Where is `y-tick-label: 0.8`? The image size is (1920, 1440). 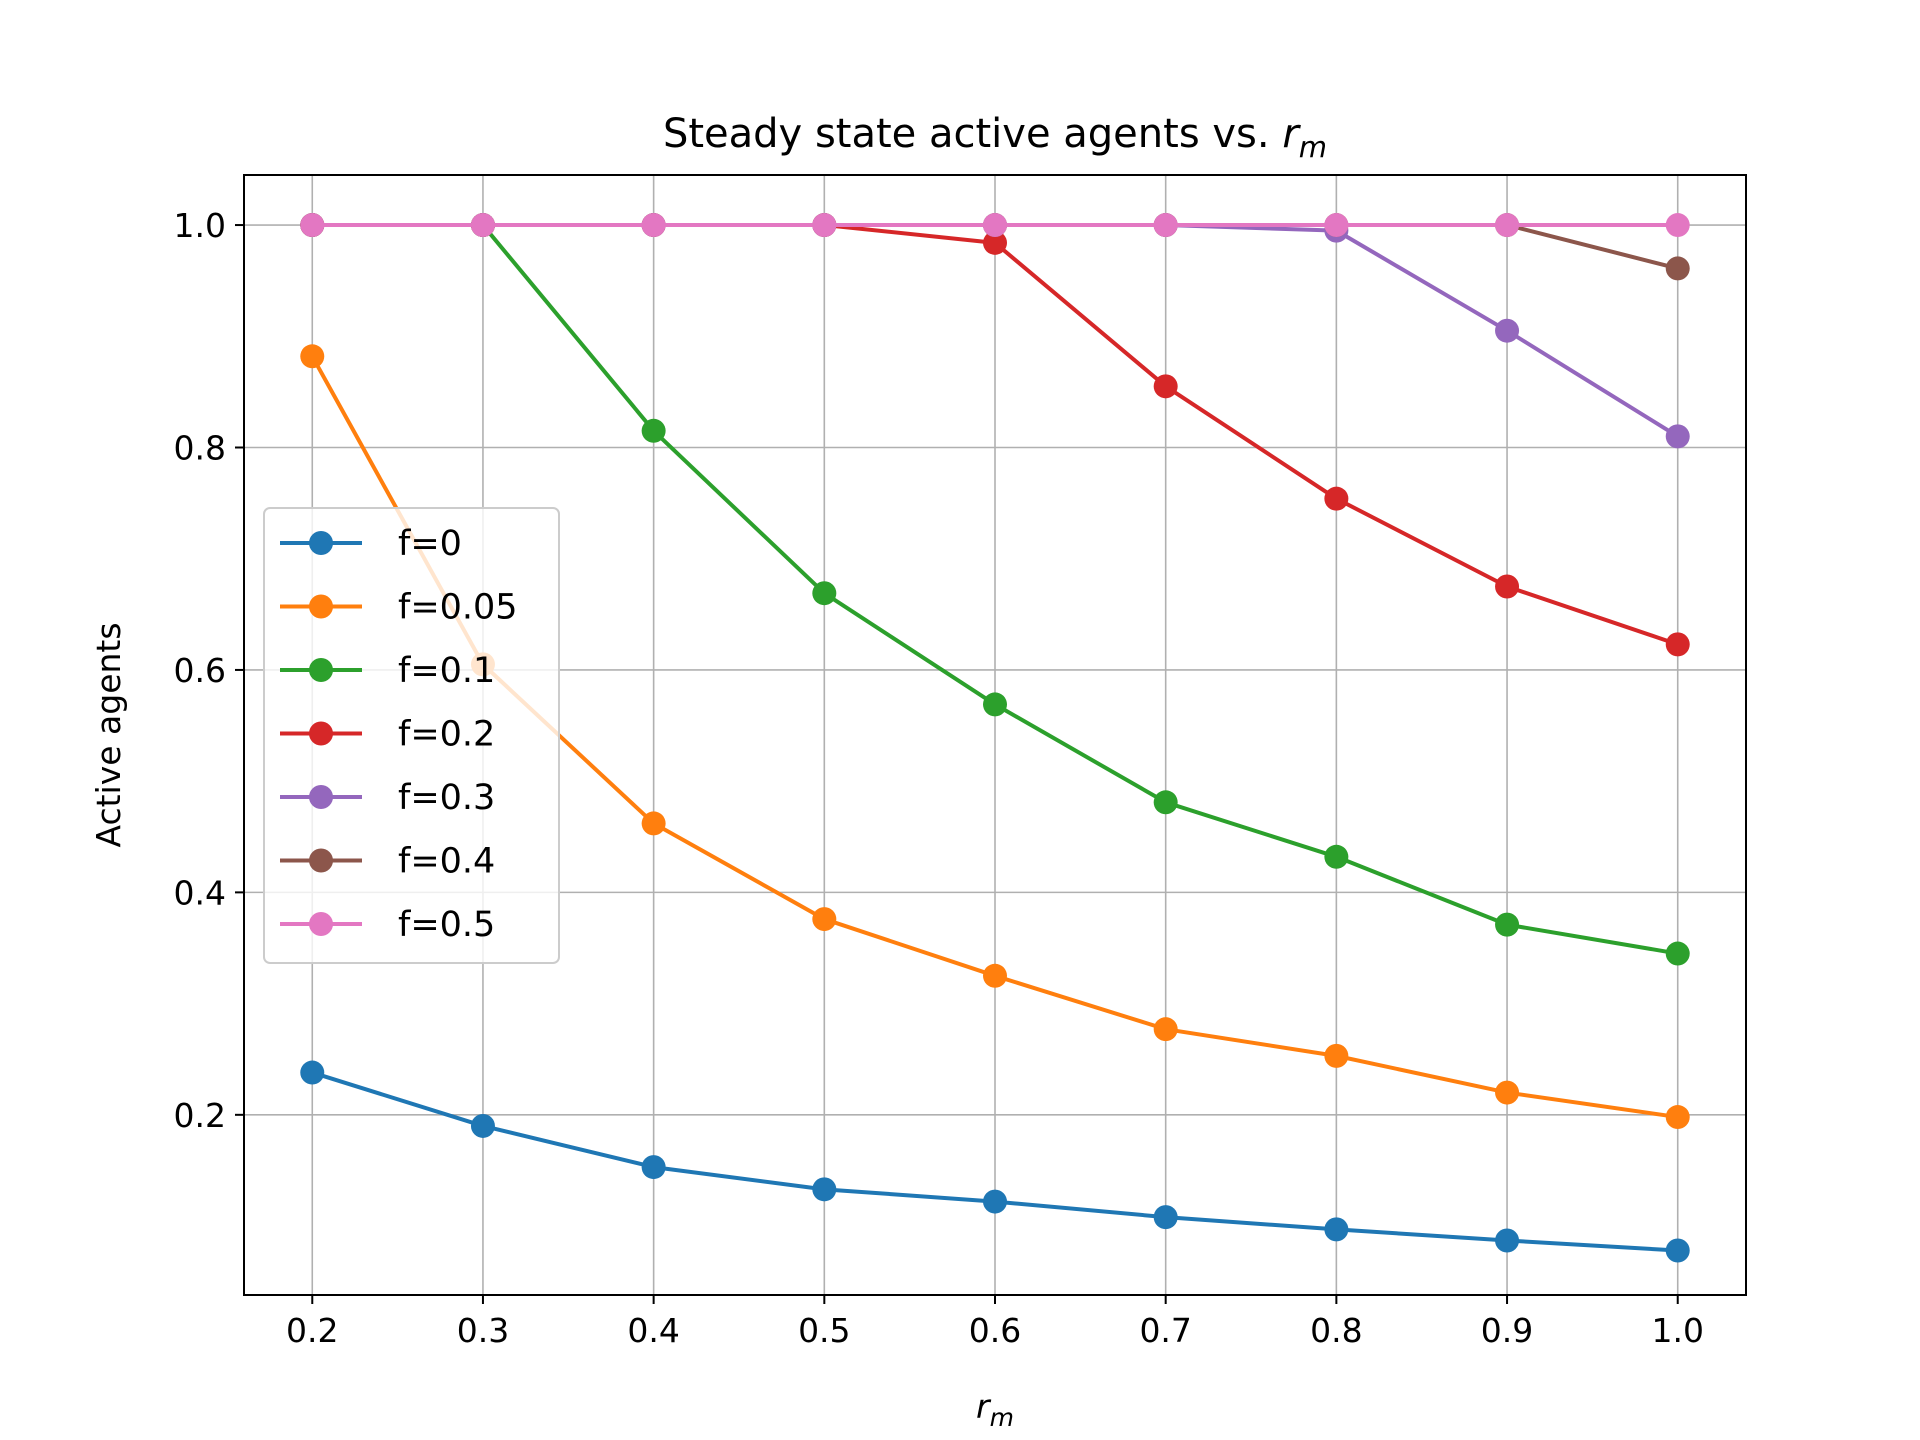 y-tick-label: 0.8 is located at coordinates (200, 447).